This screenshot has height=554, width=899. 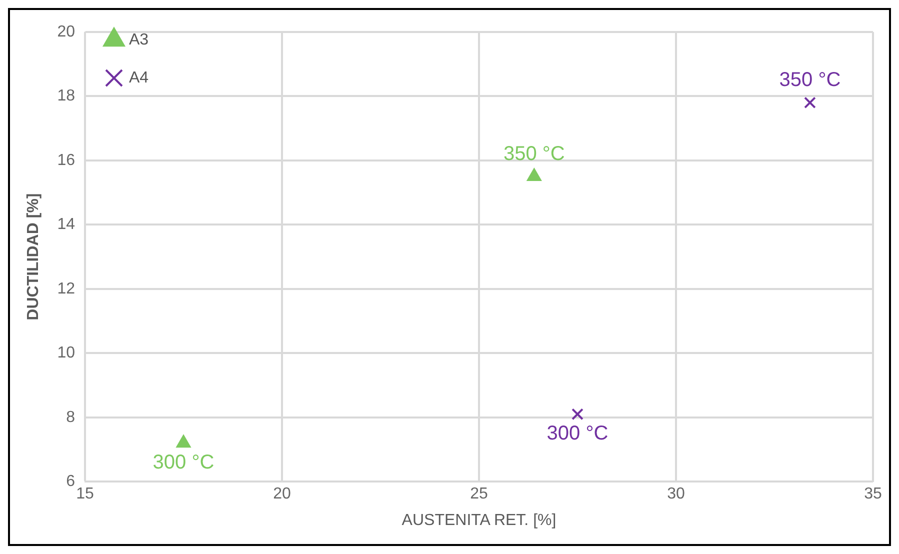 I want to click on x-axis-title: AUSTENITA RET. [%], so click(x=479, y=520).